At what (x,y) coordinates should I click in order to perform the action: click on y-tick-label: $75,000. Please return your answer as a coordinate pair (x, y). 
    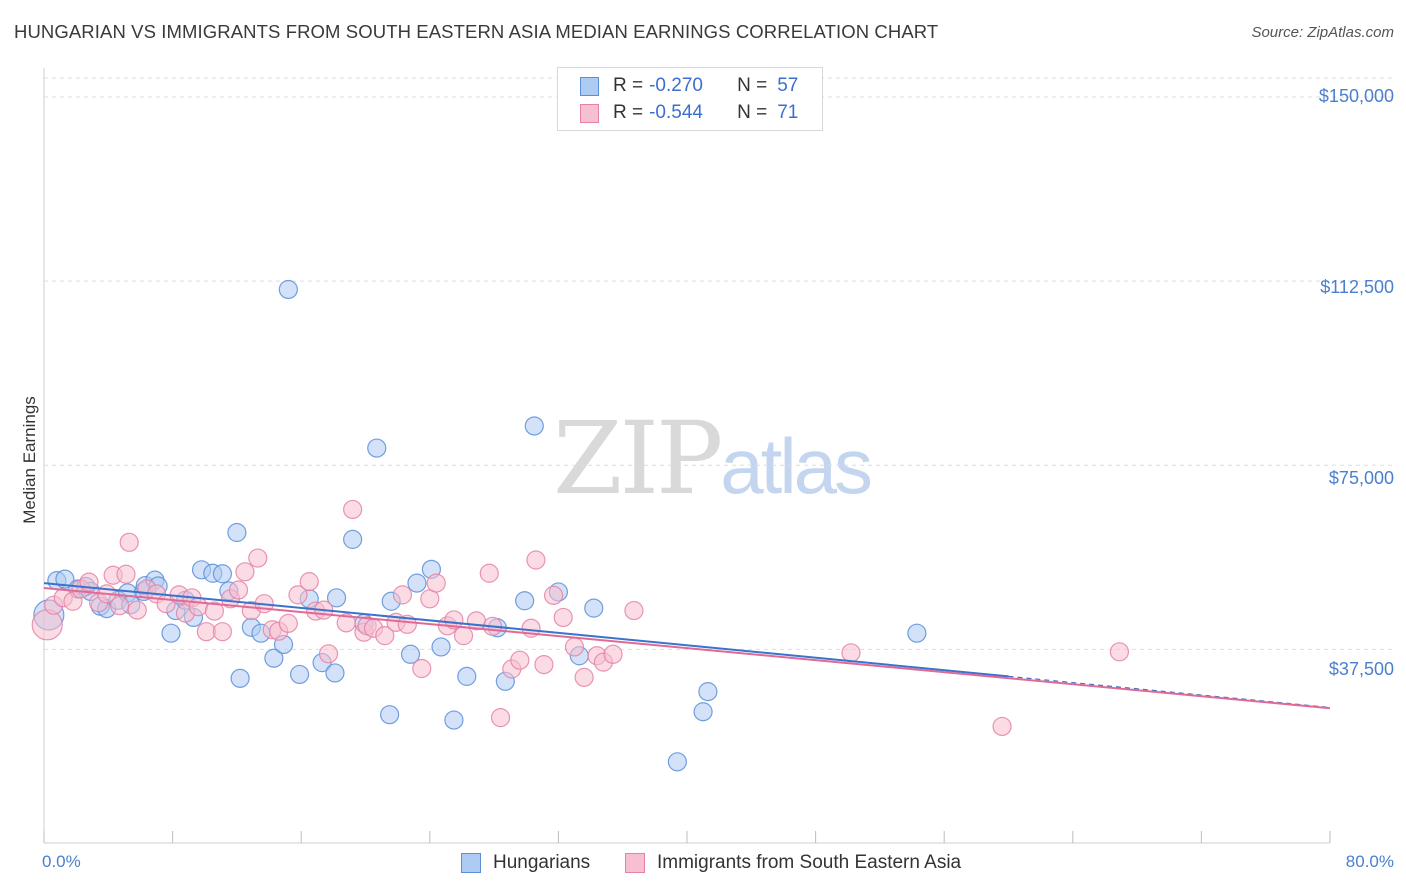
    Looking at the image, I should click on (1361, 478).